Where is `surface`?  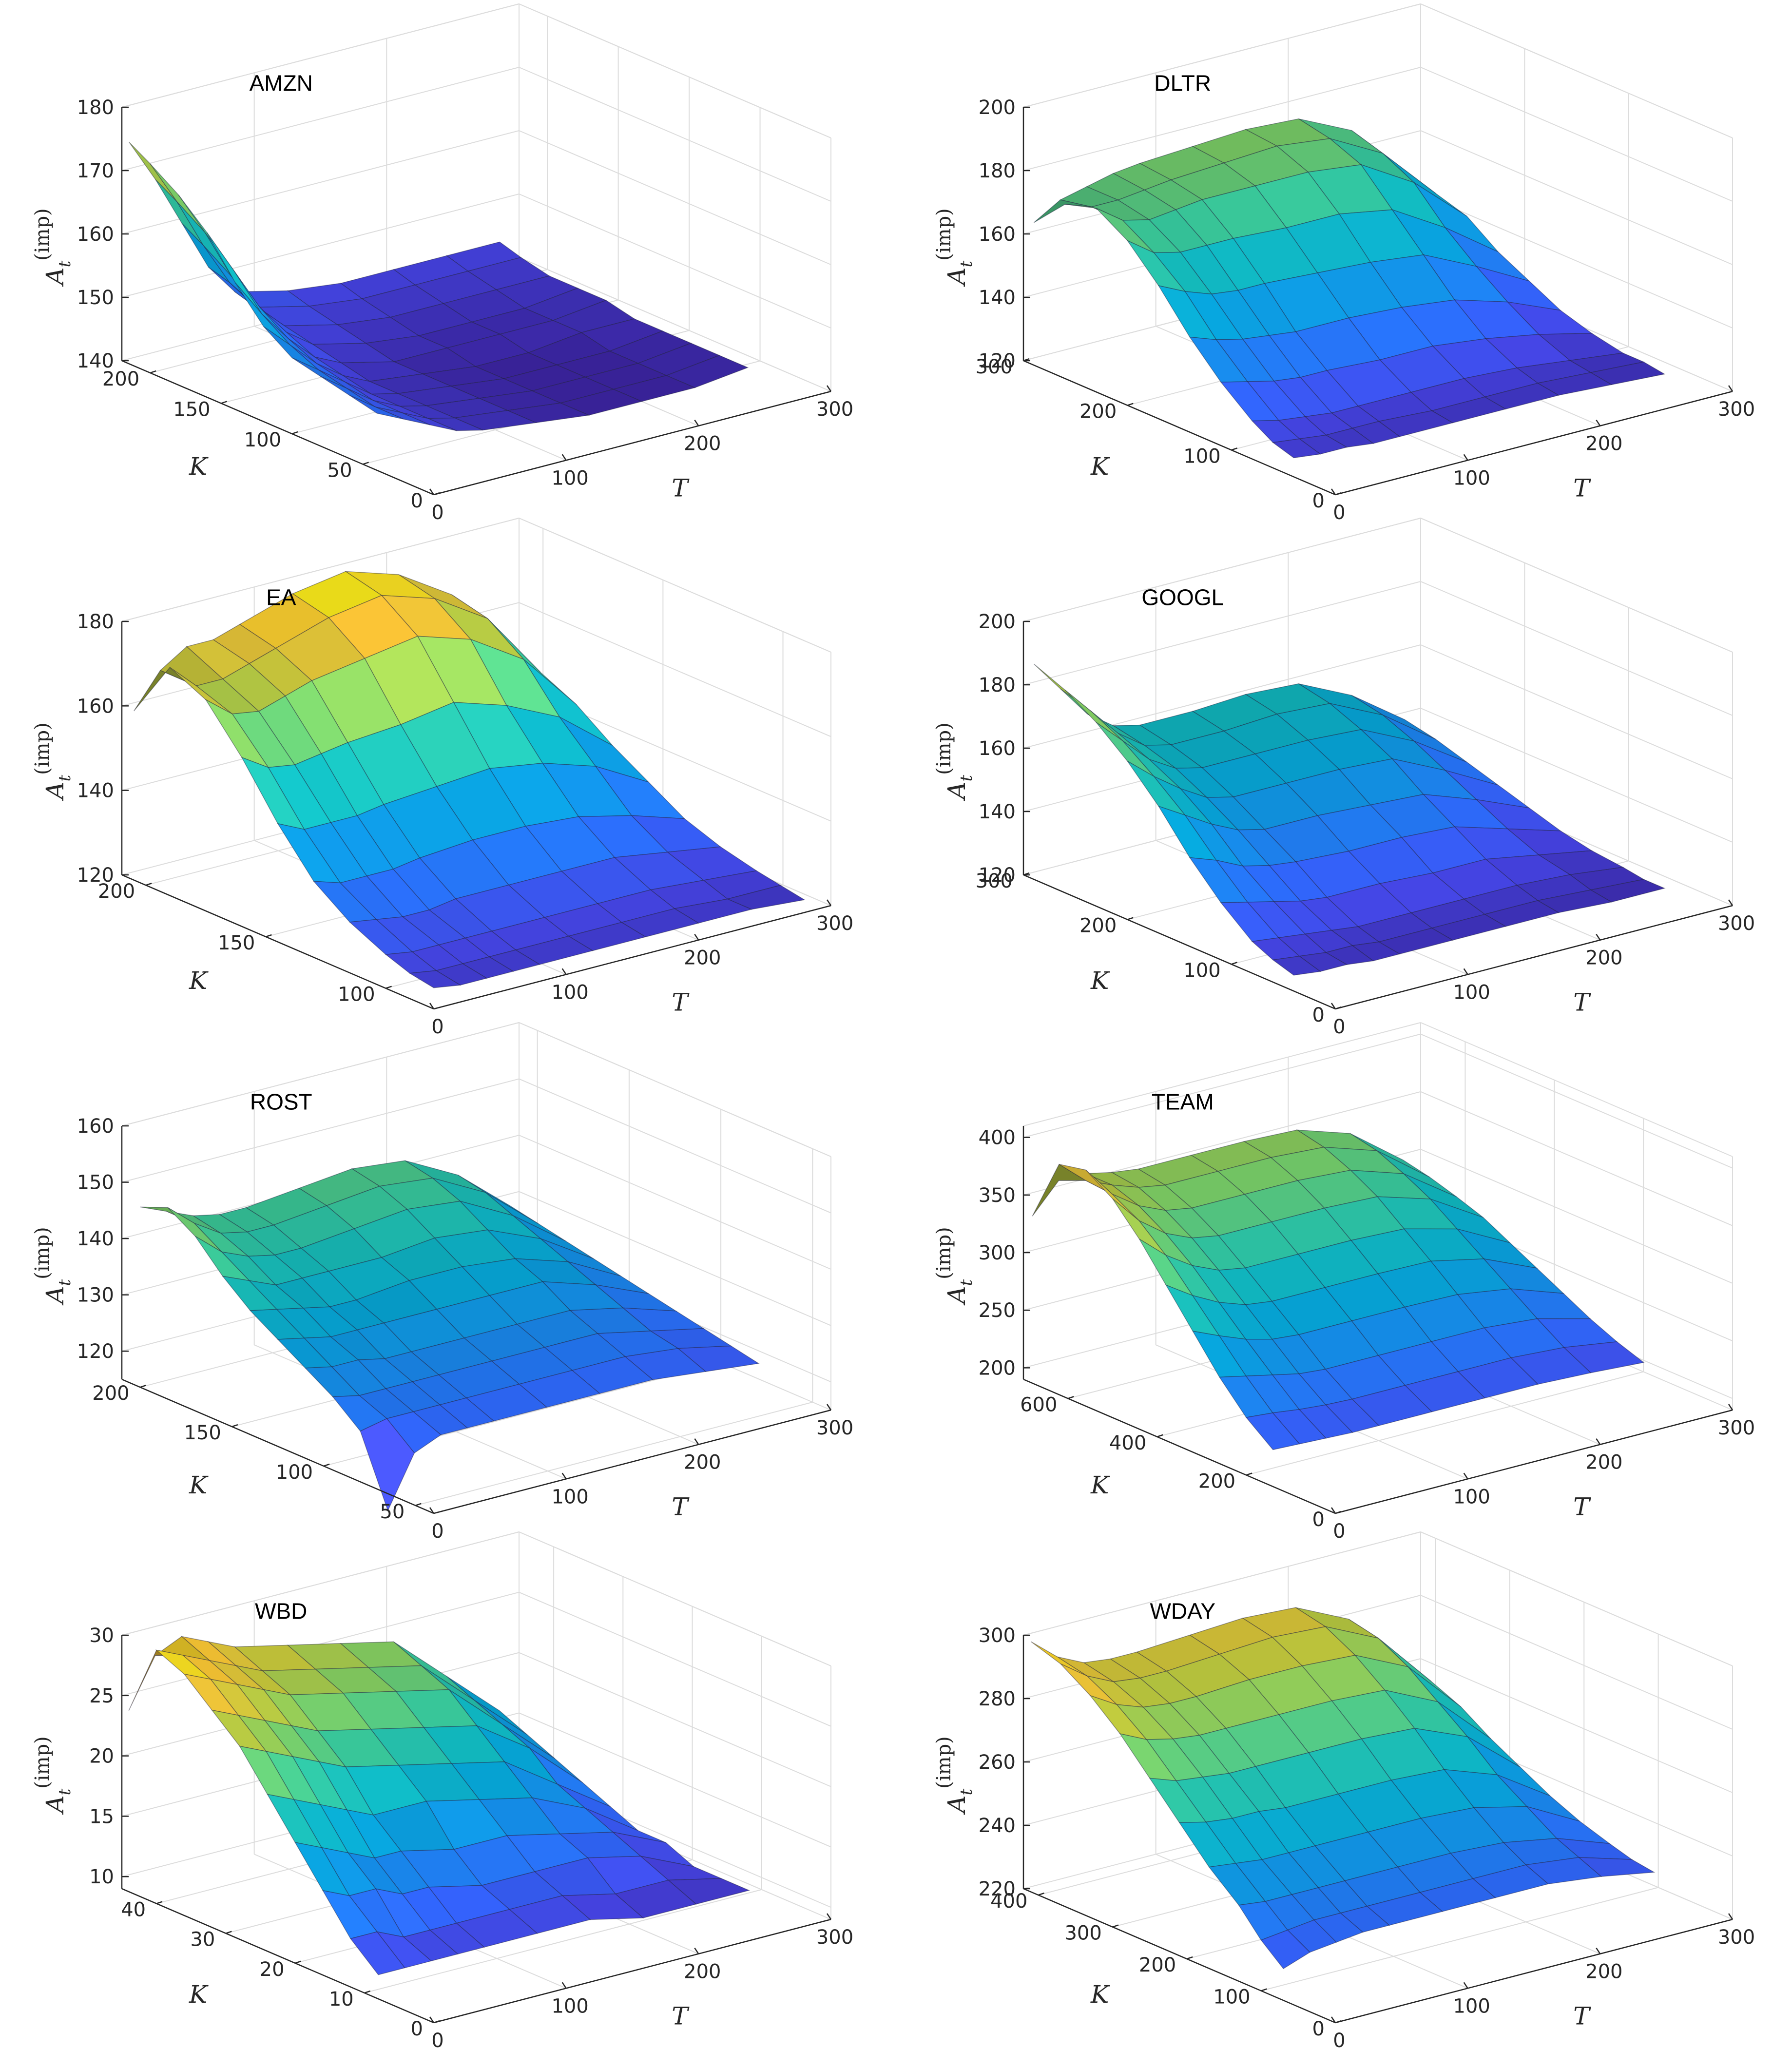 surface is located at coordinates (1338, 1289).